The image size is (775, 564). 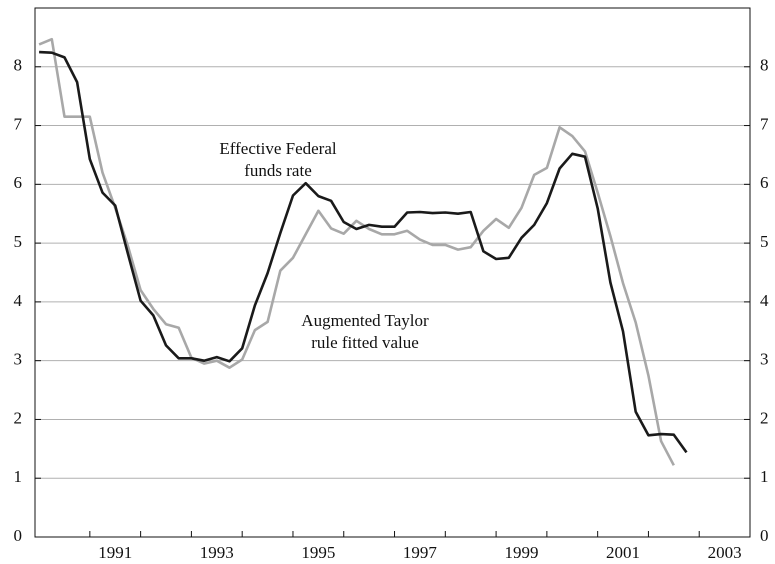 What do you see at coordinates (725, 552) in the screenshot?
I see `x-tick-label: 2003` at bounding box center [725, 552].